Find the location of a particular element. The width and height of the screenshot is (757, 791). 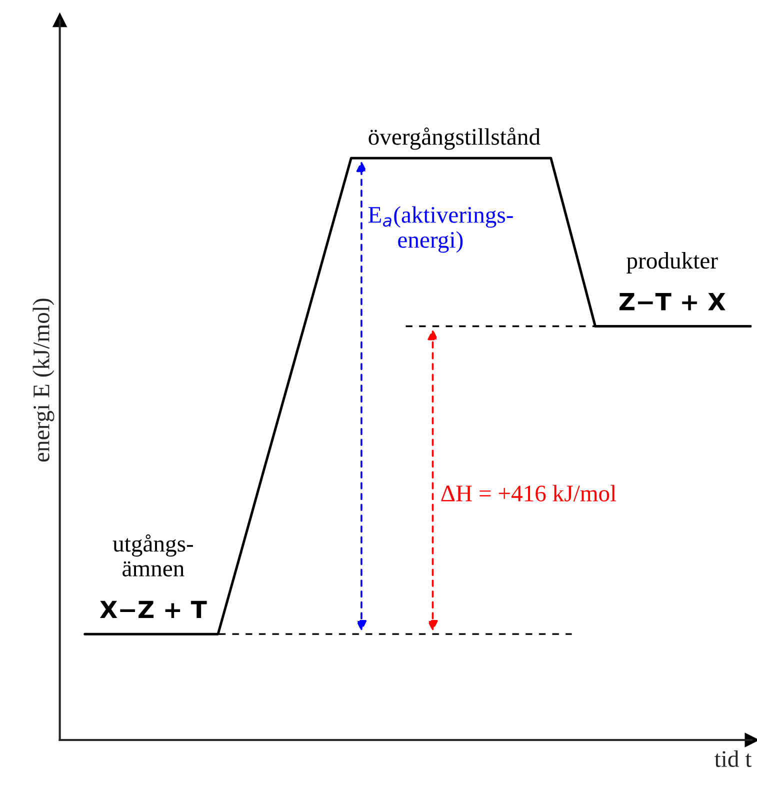

annotation: ΔH = +416 kJ/mol is located at coordinates (528, 493).